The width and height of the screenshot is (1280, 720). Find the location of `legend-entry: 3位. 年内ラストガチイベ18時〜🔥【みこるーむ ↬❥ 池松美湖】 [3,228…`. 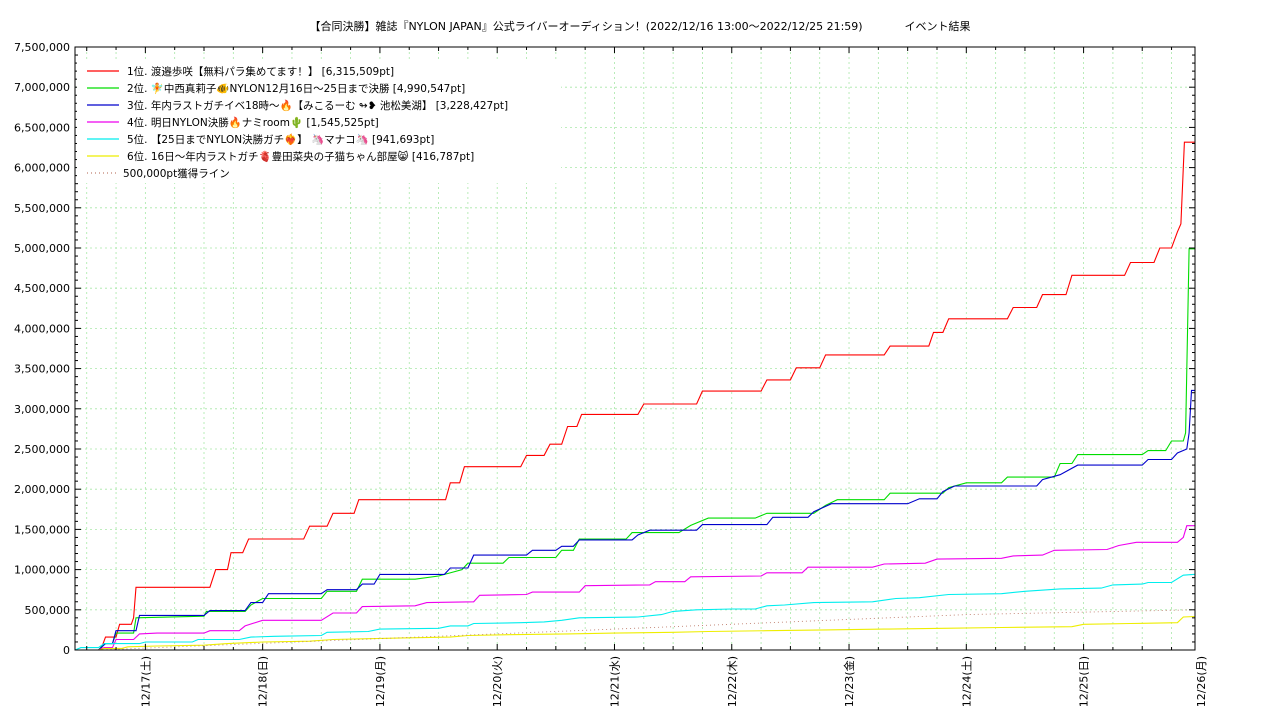

legend-entry: 3位. 年内ラストガチイベ18時〜🔥【みこるーむ ↬❥ 池松美湖】 [3,228… is located at coordinates (317, 105).